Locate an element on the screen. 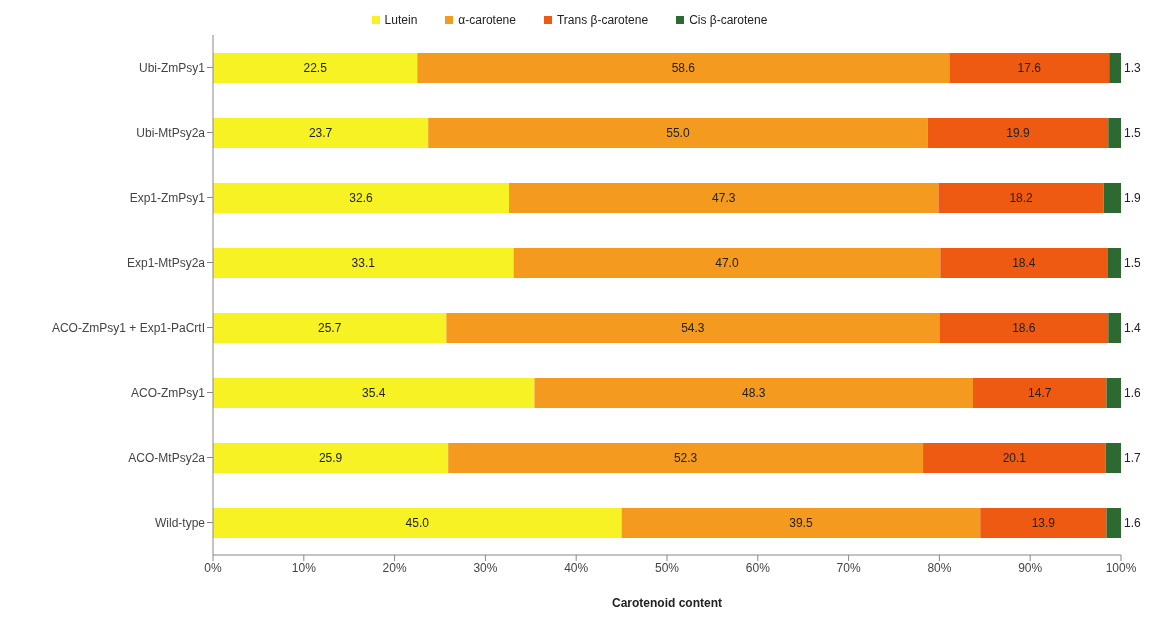 The width and height of the screenshot is (1157, 628). y-tick-label: Exp1-ZmPsy1 is located at coordinates (167, 197).